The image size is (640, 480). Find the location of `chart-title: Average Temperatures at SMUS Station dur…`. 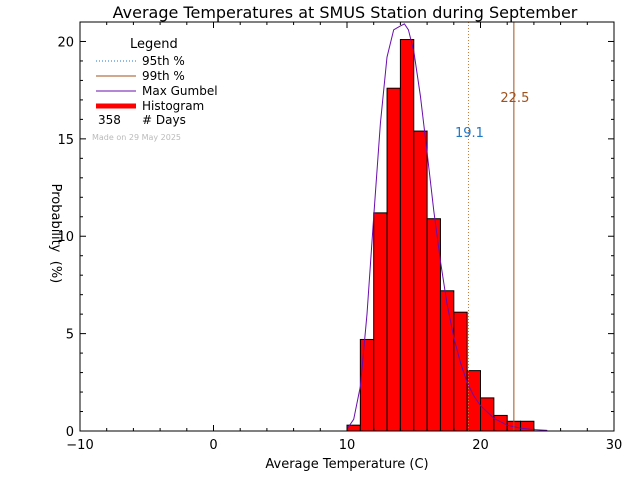

chart-title: Average Temperatures at SMUS Station dur… is located at coordinates (345, 12).